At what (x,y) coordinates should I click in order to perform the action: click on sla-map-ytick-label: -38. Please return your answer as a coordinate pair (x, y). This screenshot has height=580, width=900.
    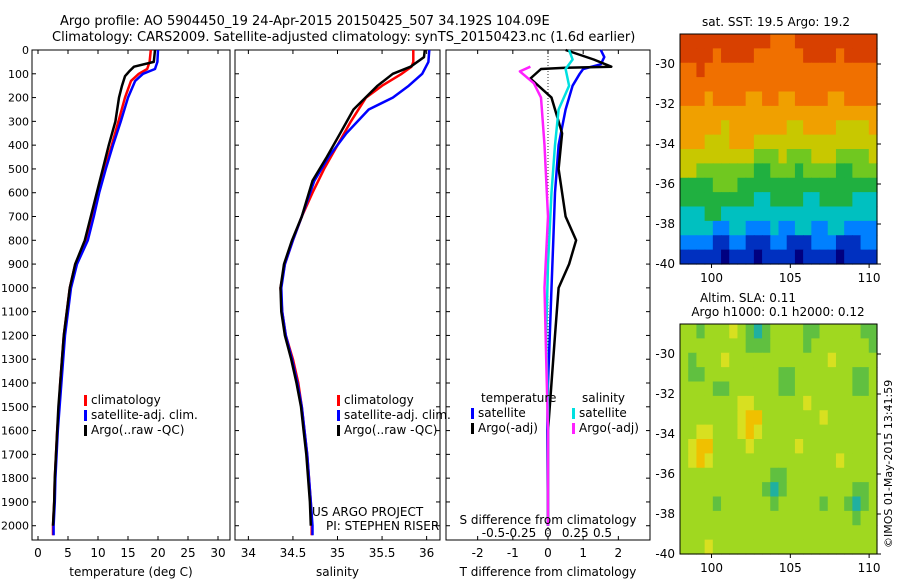
    Looking at the image, I should click on (665, 514).